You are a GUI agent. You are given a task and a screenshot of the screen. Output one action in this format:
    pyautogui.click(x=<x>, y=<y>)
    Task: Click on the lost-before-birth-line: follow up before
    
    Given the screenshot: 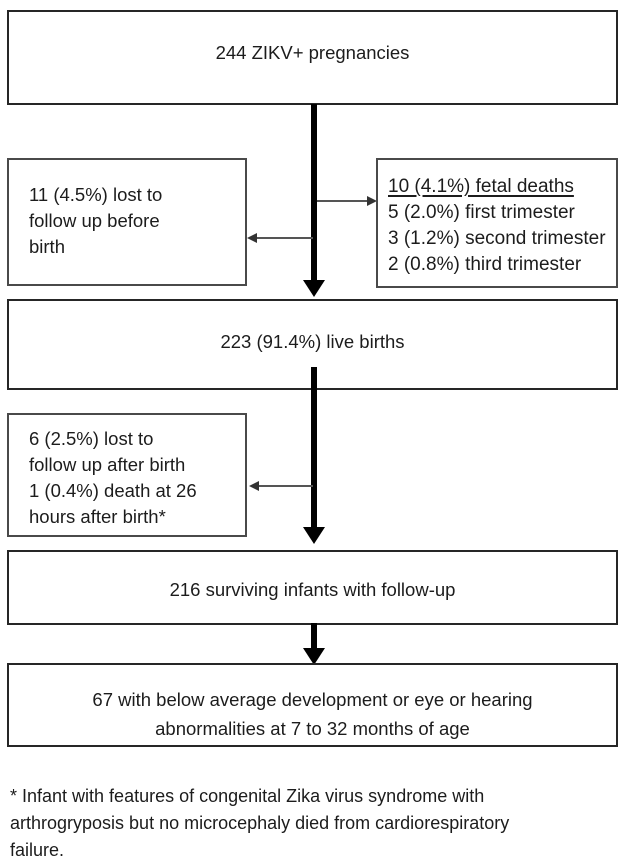 What is the action you would take?
    pyautogui.click(x=94, y=220)
    